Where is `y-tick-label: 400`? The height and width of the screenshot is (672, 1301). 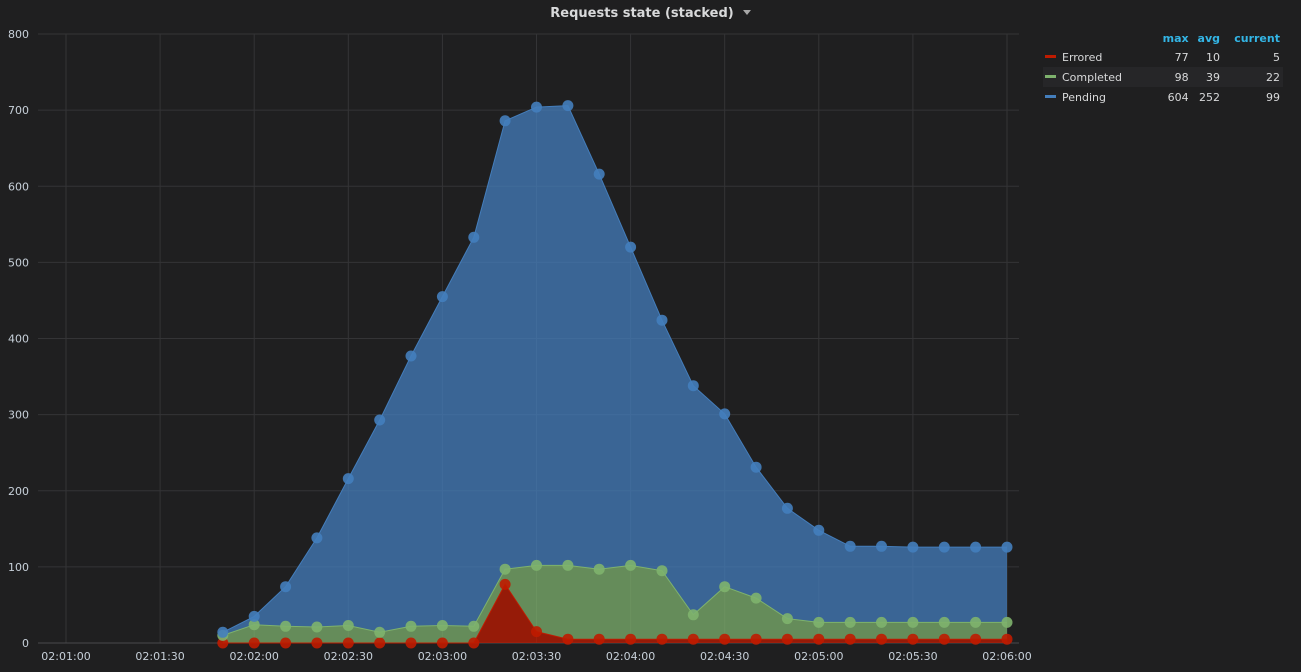
y-tick-label: 400 is located at coordinates (18, 339).